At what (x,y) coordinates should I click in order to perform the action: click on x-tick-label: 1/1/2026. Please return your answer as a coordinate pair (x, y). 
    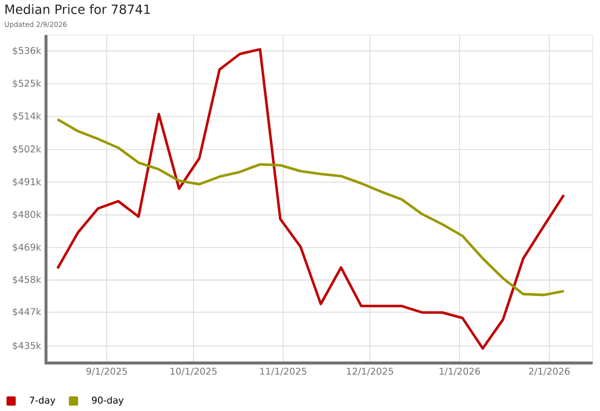
    Looking at the image, I should click on (460, 372).